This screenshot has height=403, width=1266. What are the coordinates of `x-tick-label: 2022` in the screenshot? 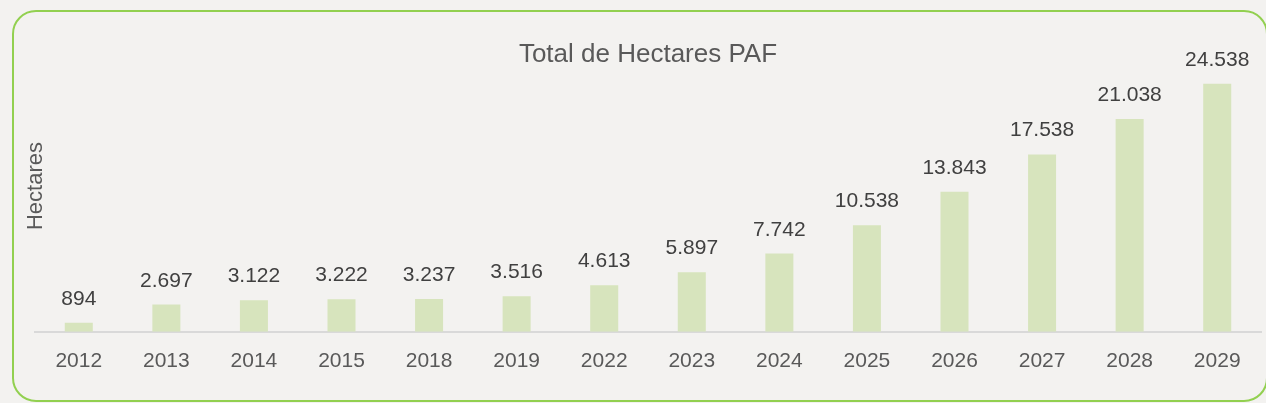 It's located at (604, 360).